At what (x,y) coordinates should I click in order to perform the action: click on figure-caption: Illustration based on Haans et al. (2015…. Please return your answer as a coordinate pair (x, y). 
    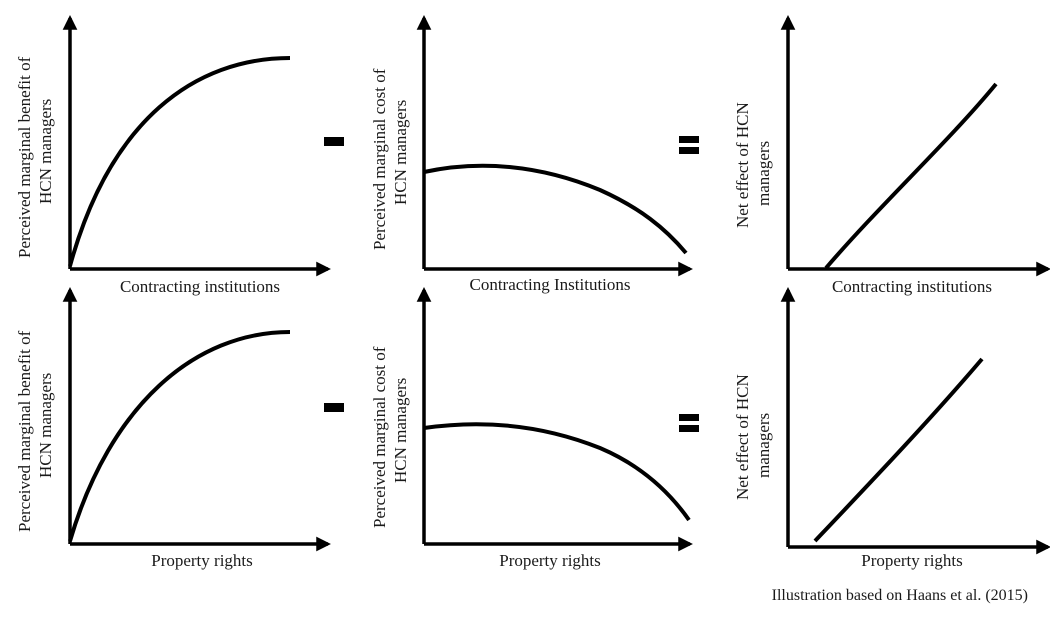
    Looking at the image, I should click on (899, 595).